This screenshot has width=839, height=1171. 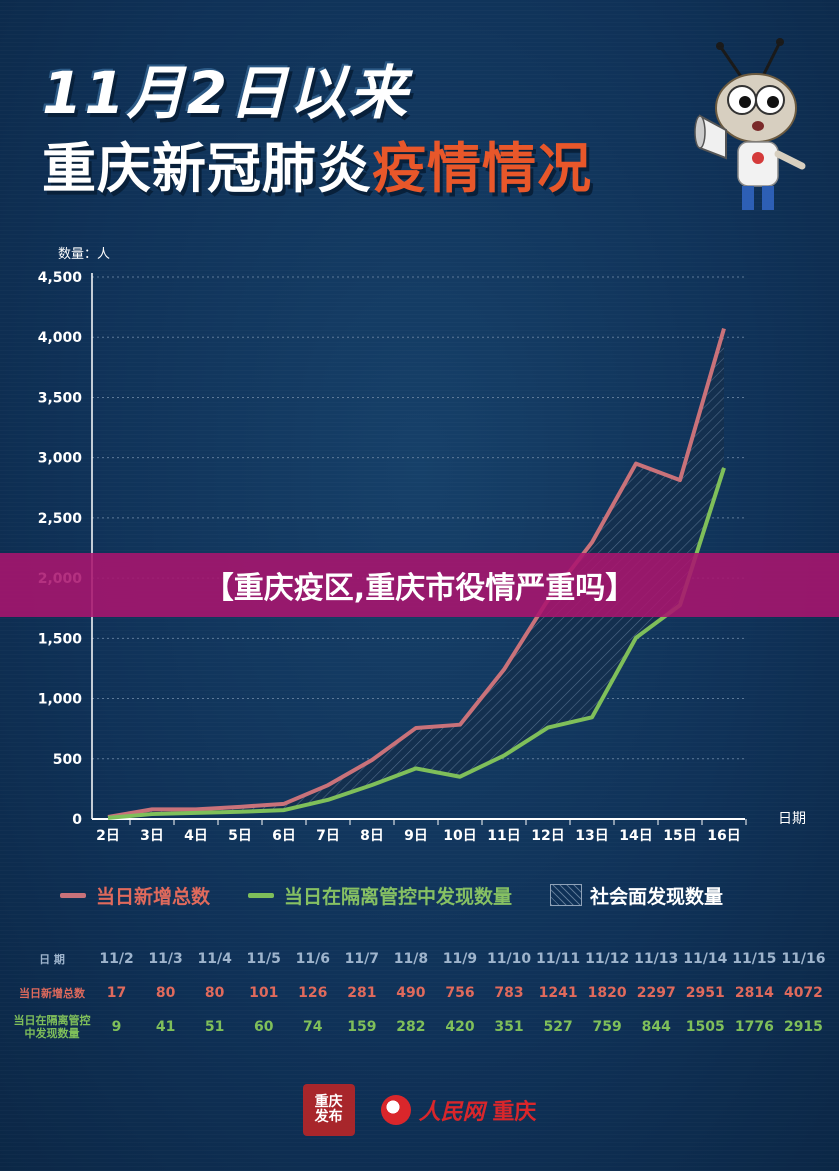 I want to click on table-cell-quarantine: 420, so click(x=460, y=1027).